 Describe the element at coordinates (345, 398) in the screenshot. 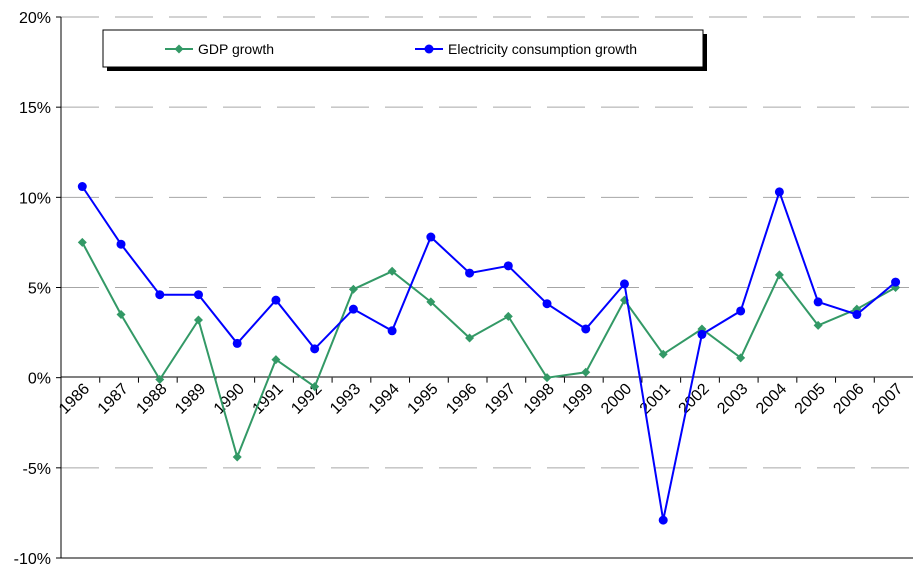

I see `x-tick-label: 1993` at that location.